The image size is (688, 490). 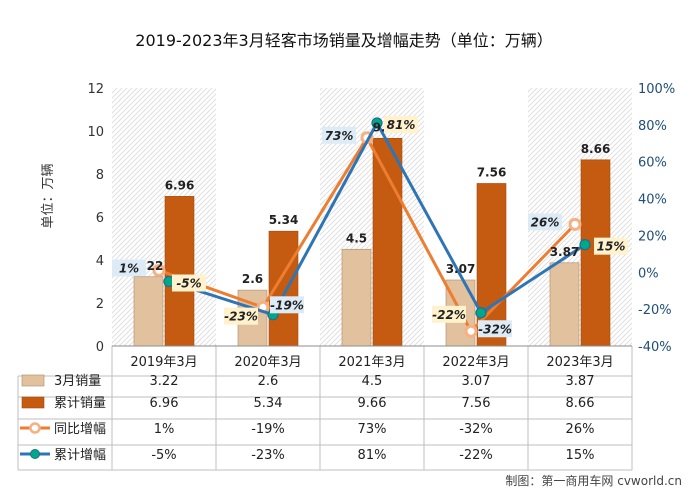 What do you see at coordinates (655, 310) in the screenshot?
I see `y2-tick-label: -20%` at bounding box center [655, 310].